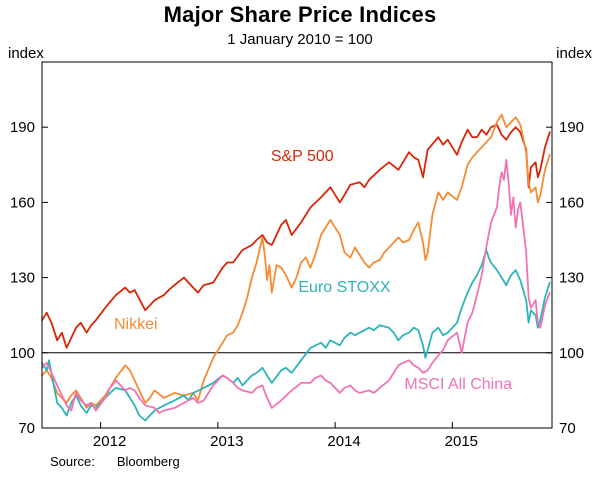 Image resolution: width=600 pixels, height=482 pixels. What do you see at coordinates (22, 202) in the screenshot?
I see `y-tick-label-left: 160` at bounding box center [22, 202].